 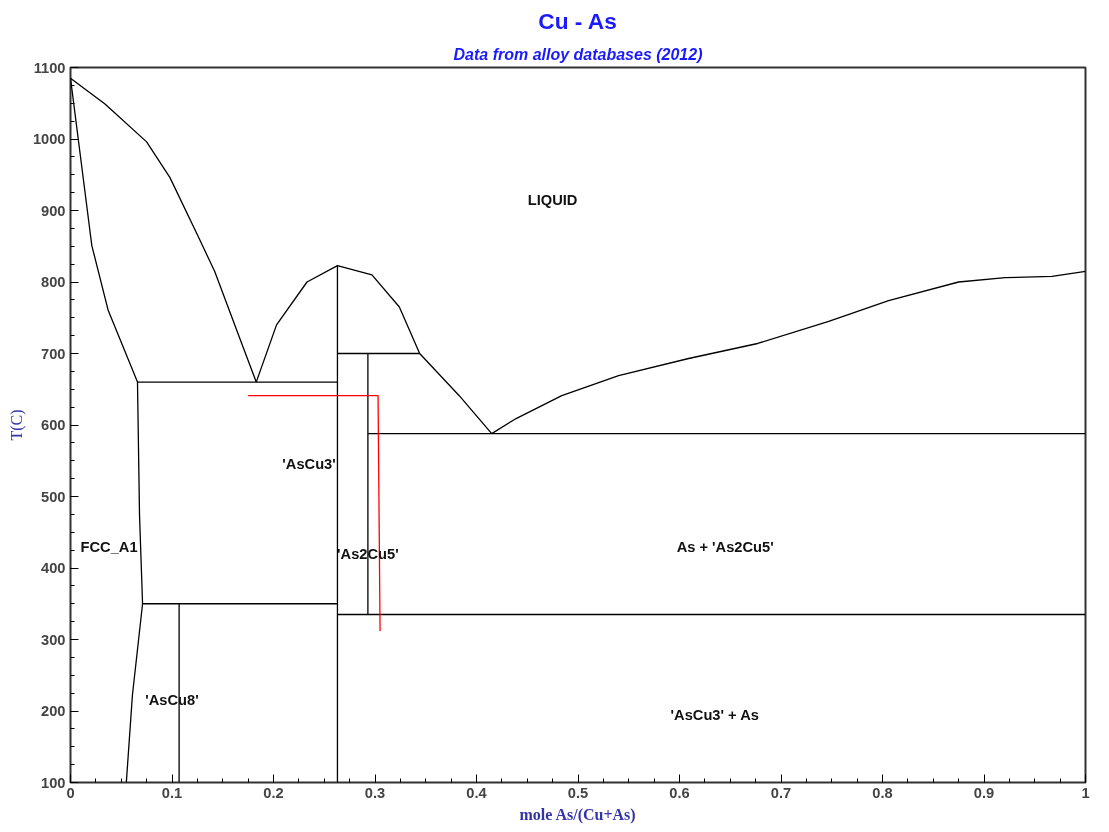 What do you see at coordinates (552, 199) in the screenshot?
I see `annotation: LIQUID` at bounding box center [552, 199].